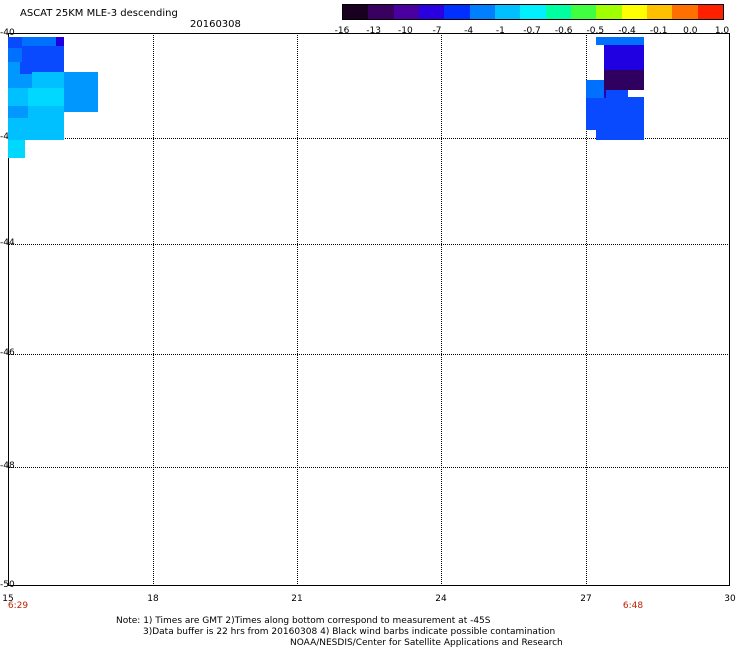 Image resolution: width=740 pixels, height=650 pixels. I want to click on x-label-24: 24, so click(441, 599).